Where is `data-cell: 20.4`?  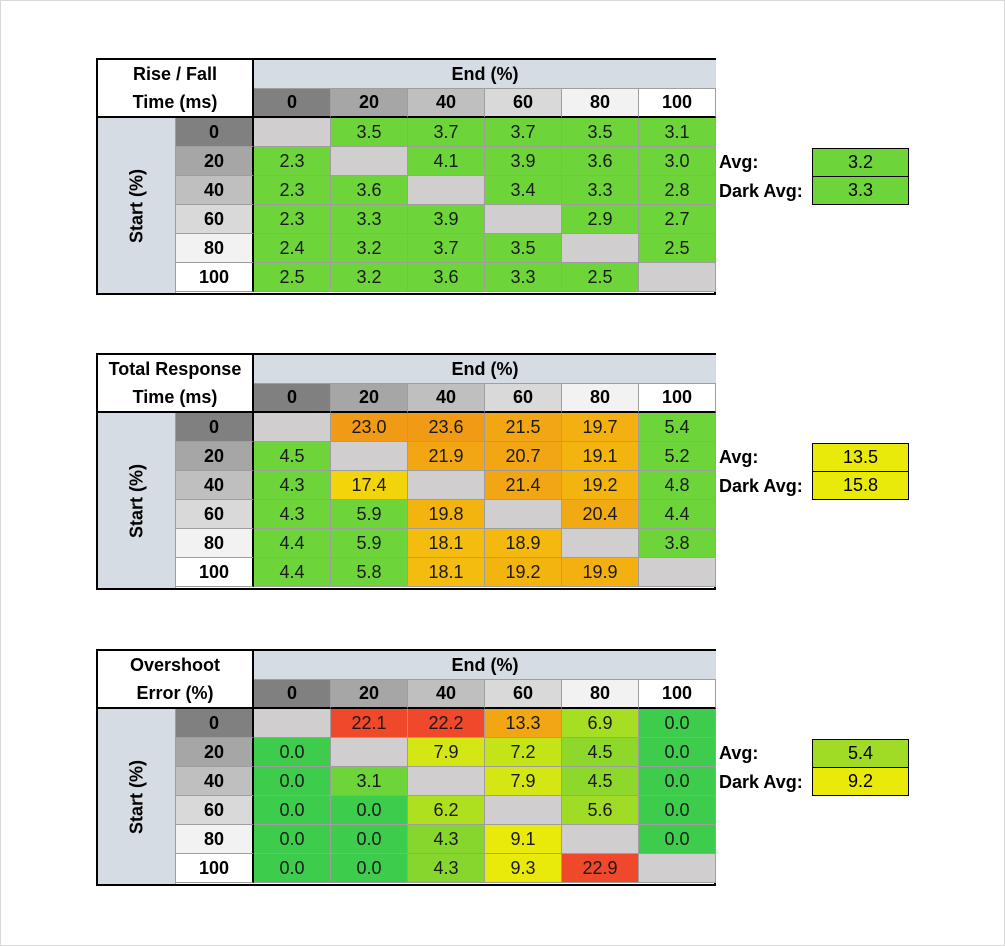
data-cell: 20.4 is located at coordinates (600, 514).